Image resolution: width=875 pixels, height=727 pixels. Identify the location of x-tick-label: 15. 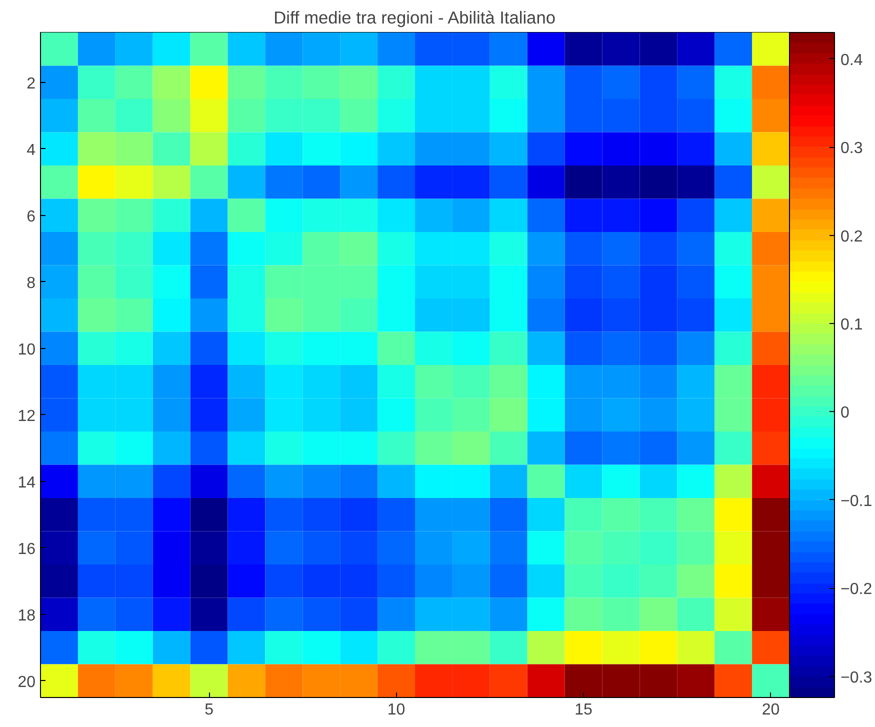
(583, 710).